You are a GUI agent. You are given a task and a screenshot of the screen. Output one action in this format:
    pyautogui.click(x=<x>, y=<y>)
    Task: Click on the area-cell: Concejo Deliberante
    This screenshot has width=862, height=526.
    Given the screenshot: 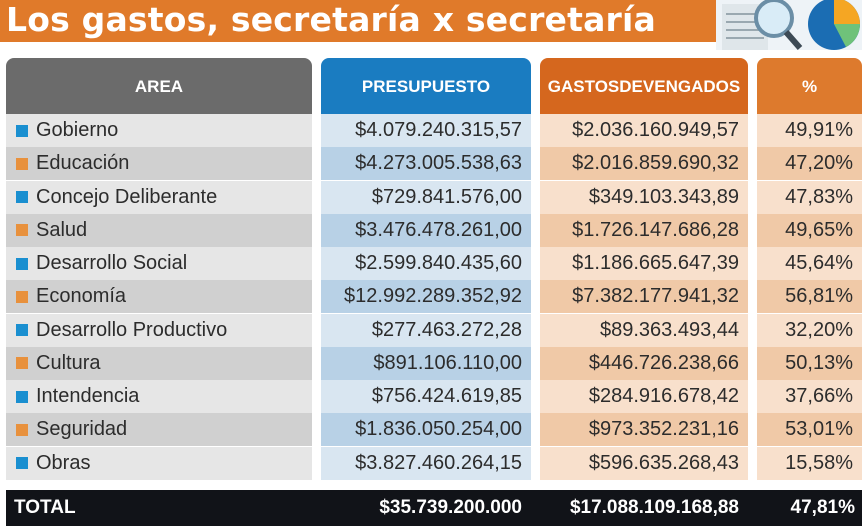 What is the action you would take?
    pyautogui.click(x=159, y=197)
    